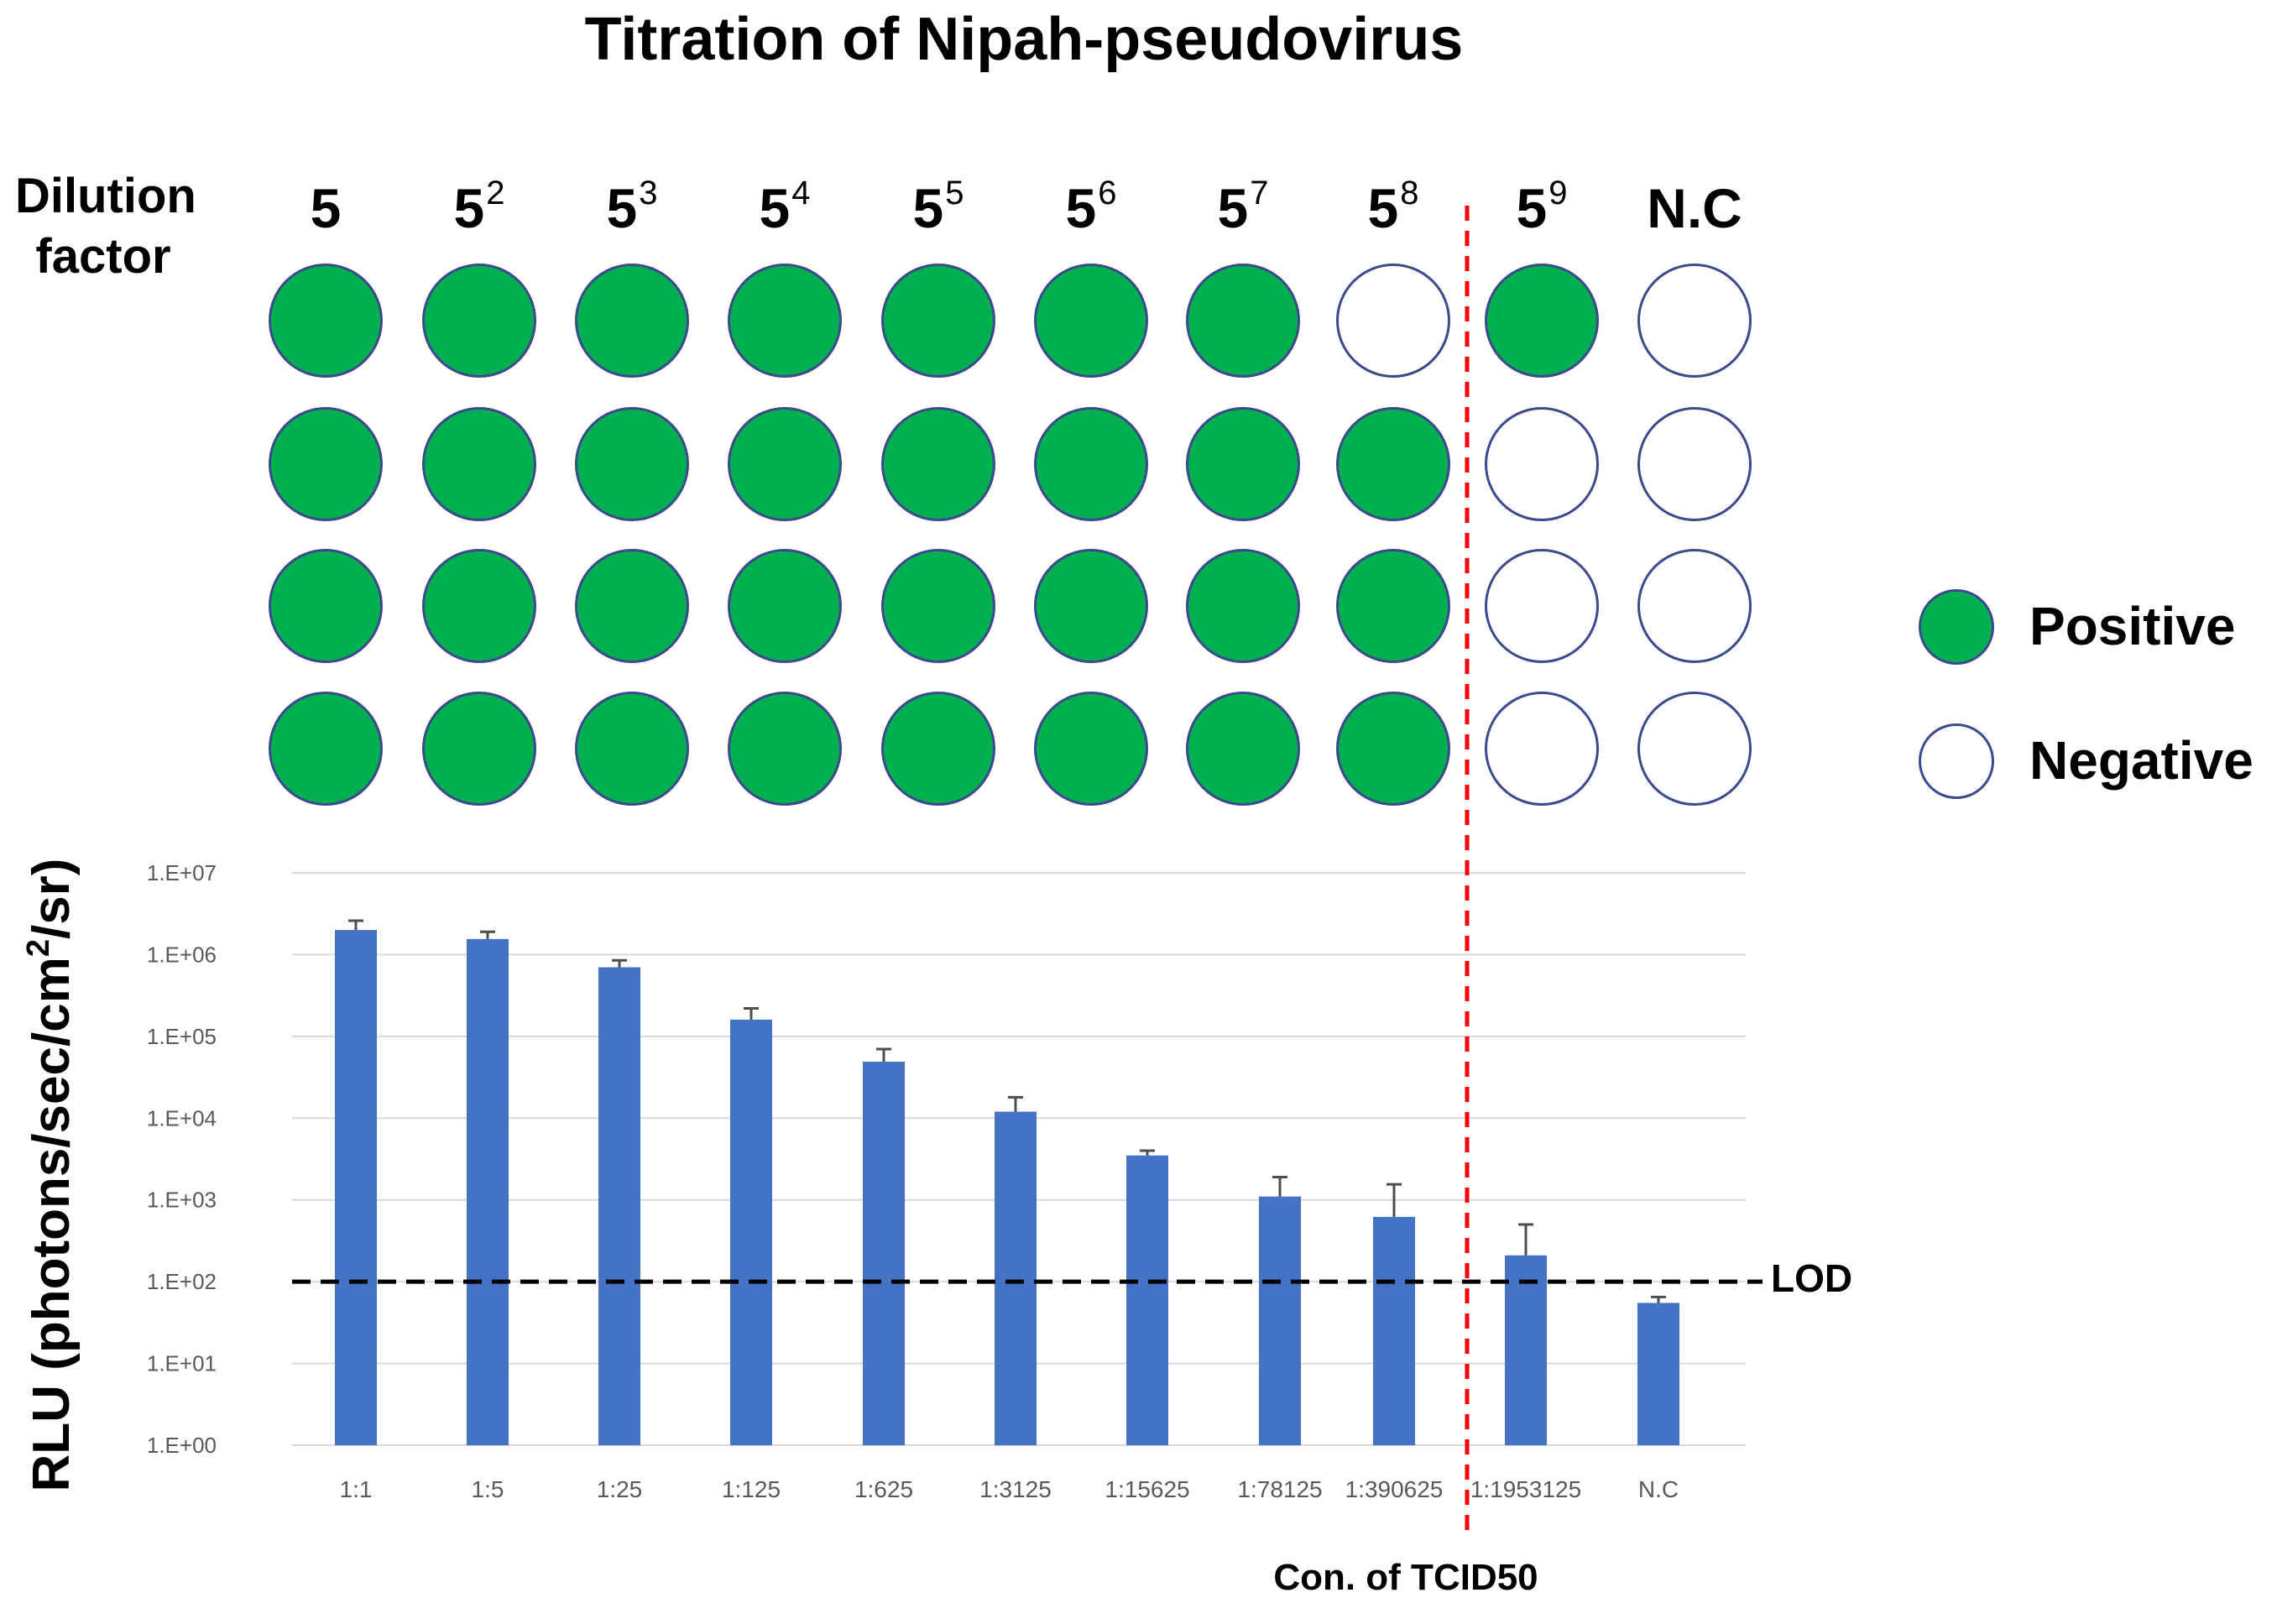  I want to click on x-tick-label: 1:390625, so click(1395, 1489).